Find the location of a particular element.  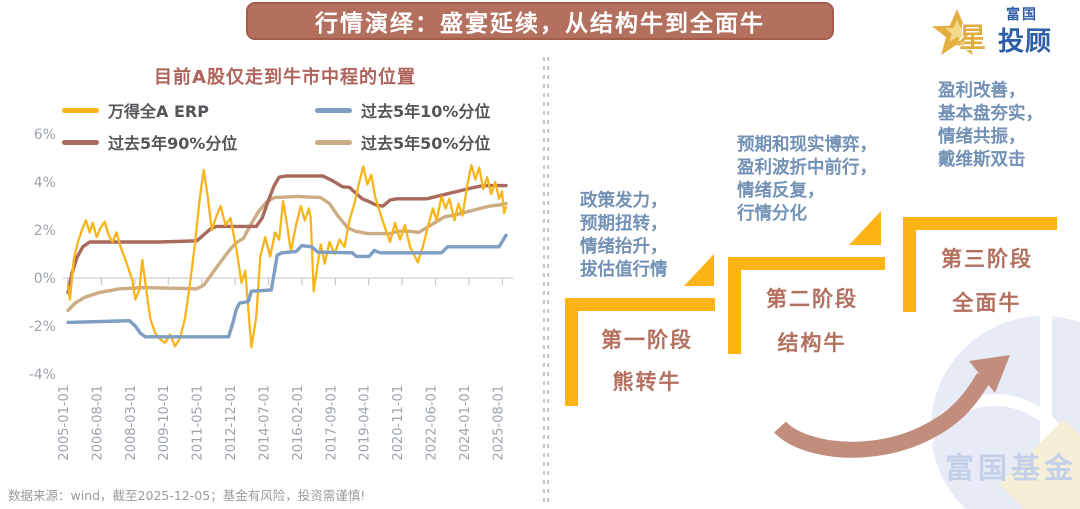

stage2-name-label: 结构牛 is located at coordinates (812, 343).